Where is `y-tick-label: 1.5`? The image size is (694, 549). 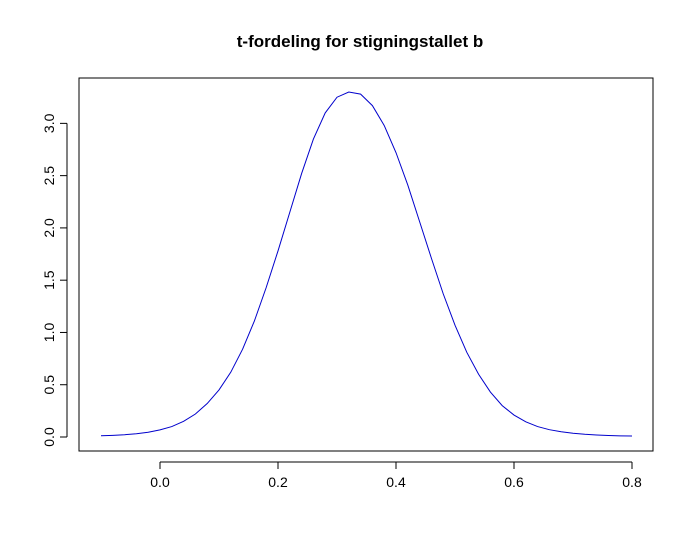
y-tick-label: 1.5 is located at coordinates (49, 280).